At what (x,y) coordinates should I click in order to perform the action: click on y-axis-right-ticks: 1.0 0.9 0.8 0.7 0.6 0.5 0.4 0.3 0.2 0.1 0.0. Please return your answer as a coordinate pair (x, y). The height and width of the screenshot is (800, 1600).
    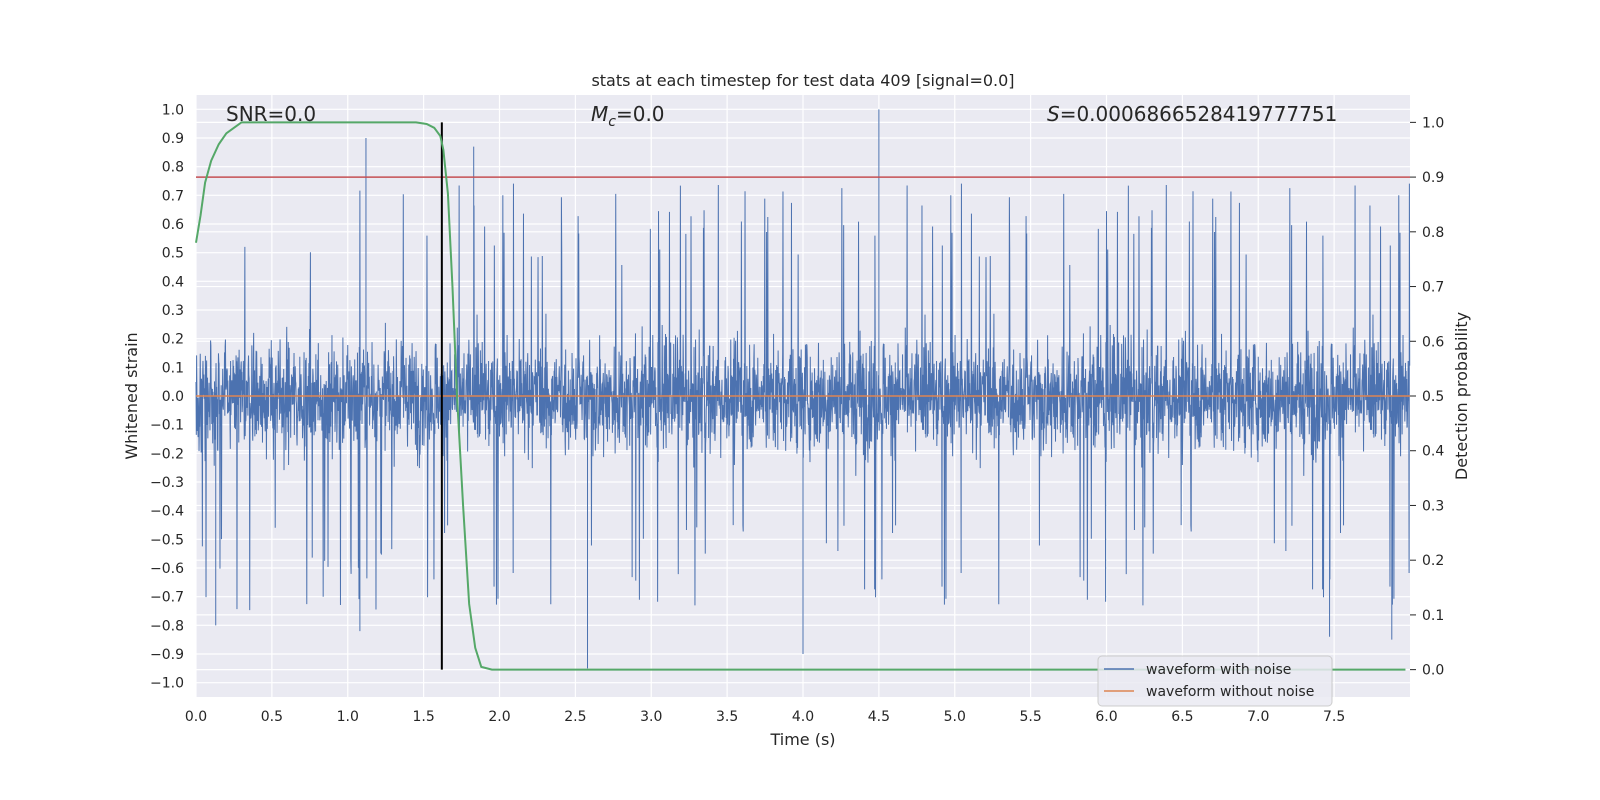
    Looking at the image, I should click on (1427, 397).